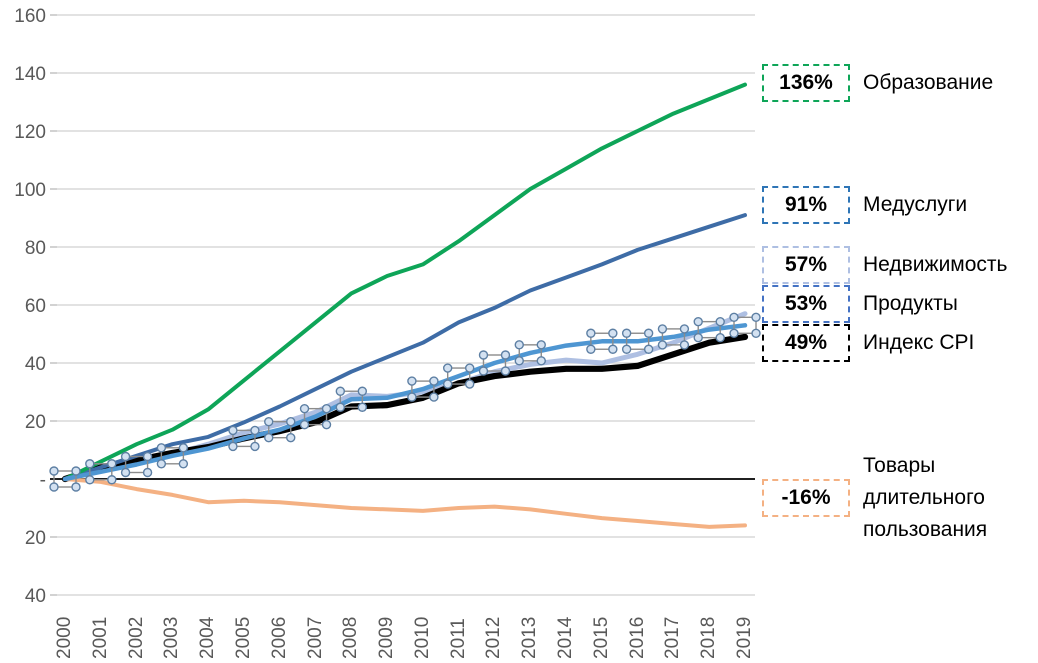 This screenshot has height=663, width=1038. Describe the element at coordinates (458, 638) in the screenshot. I see `x-axis-label: 2011` at that location.